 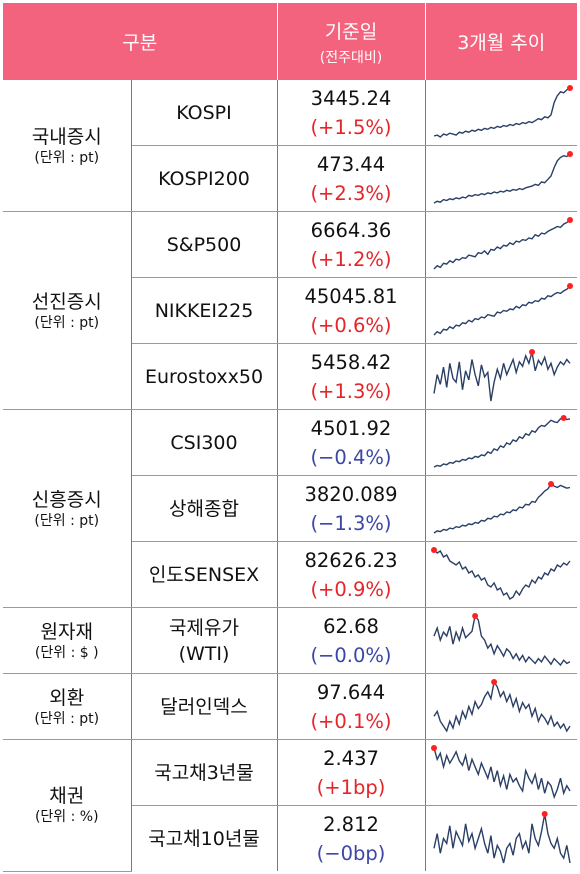 I want to click on group-name: 국내증시, so click(x=66, y=136).